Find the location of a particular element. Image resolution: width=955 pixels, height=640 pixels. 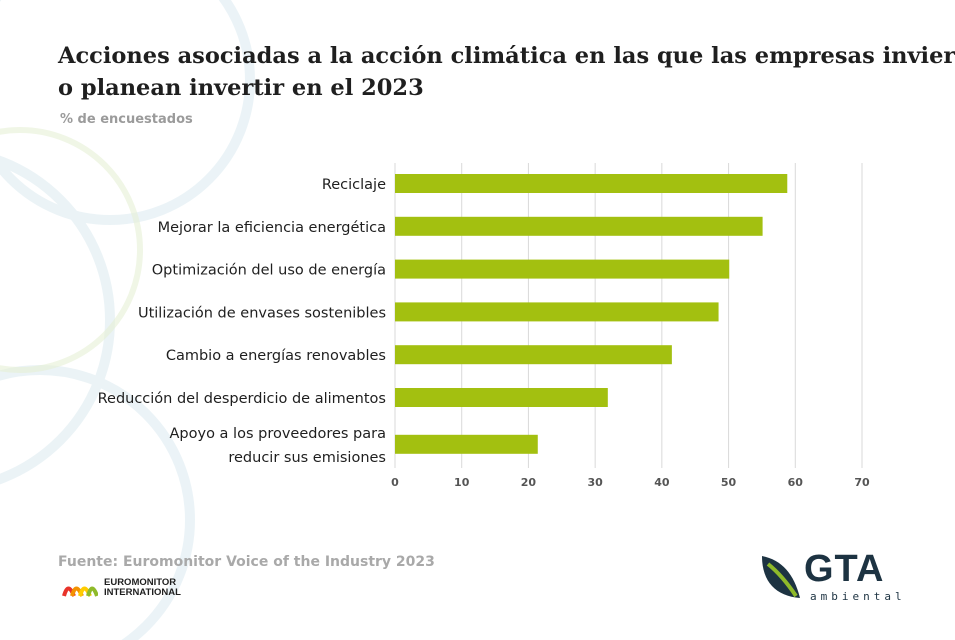

x-tick-label: 10 is located at coordinates (462, 482).